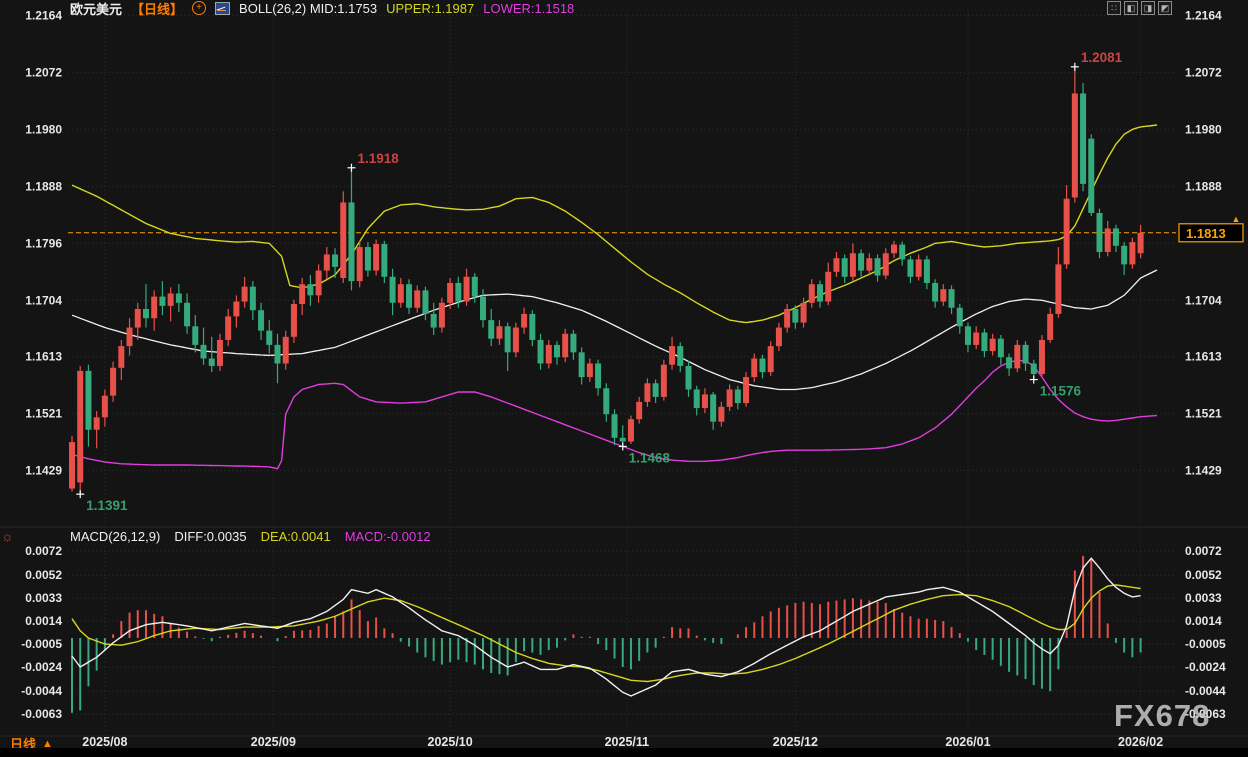  I want to click on last-price-tag-box, so click(1211, 233).